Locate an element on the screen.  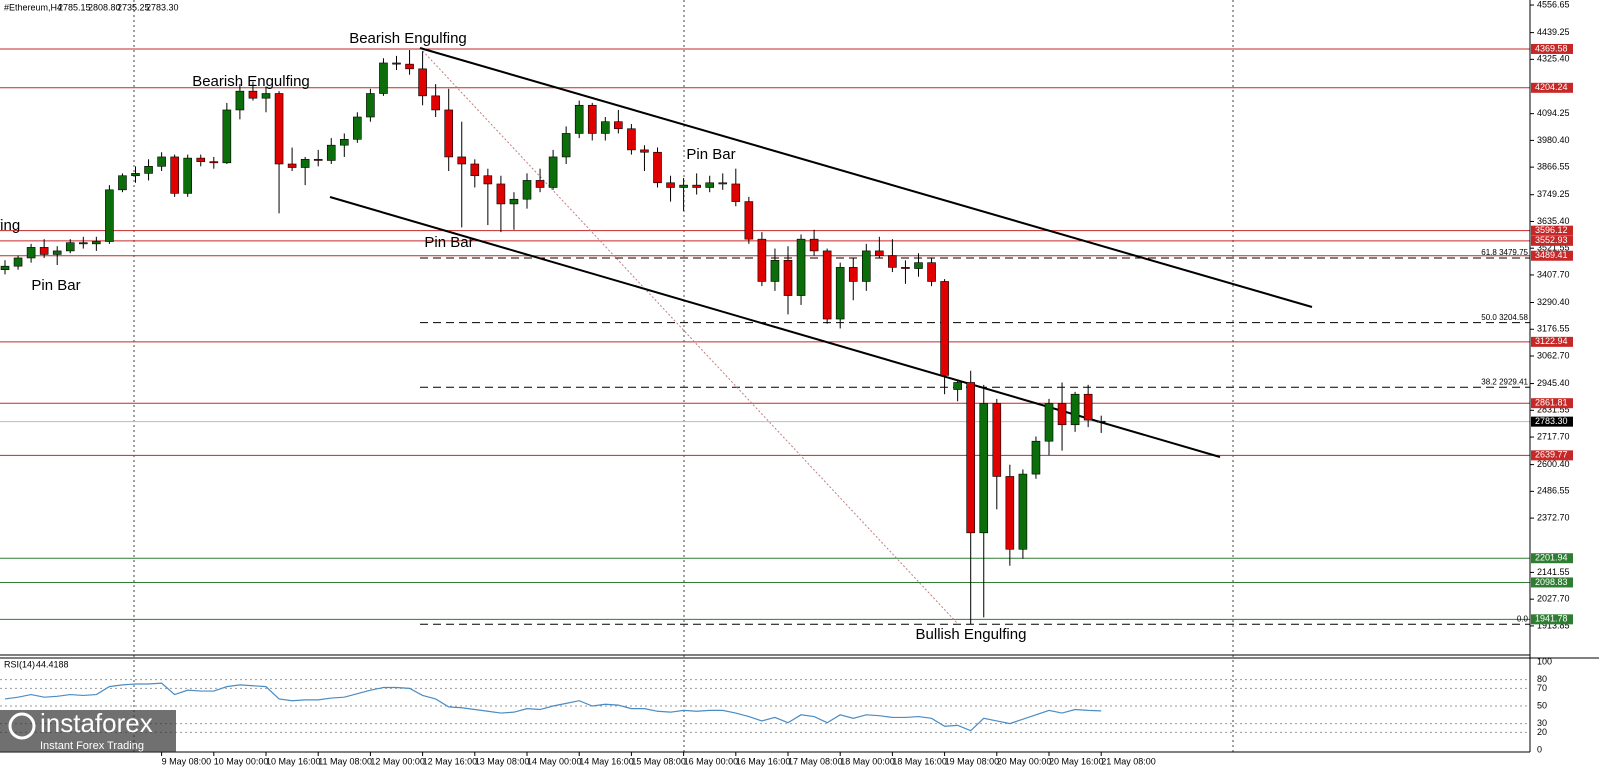
pattern-annotation: Bearish Engulfing is located at coordinates (408, 38).